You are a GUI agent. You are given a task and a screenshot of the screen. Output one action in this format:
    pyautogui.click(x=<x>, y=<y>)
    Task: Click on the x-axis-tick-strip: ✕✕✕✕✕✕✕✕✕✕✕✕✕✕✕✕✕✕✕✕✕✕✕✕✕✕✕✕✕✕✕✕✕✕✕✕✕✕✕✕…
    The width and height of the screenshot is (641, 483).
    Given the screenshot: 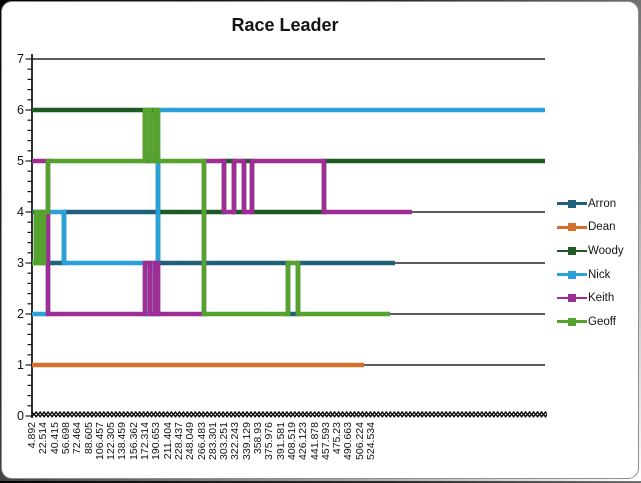 What is the action you would take?
    pyautogui.click(x=288, y=415)
    